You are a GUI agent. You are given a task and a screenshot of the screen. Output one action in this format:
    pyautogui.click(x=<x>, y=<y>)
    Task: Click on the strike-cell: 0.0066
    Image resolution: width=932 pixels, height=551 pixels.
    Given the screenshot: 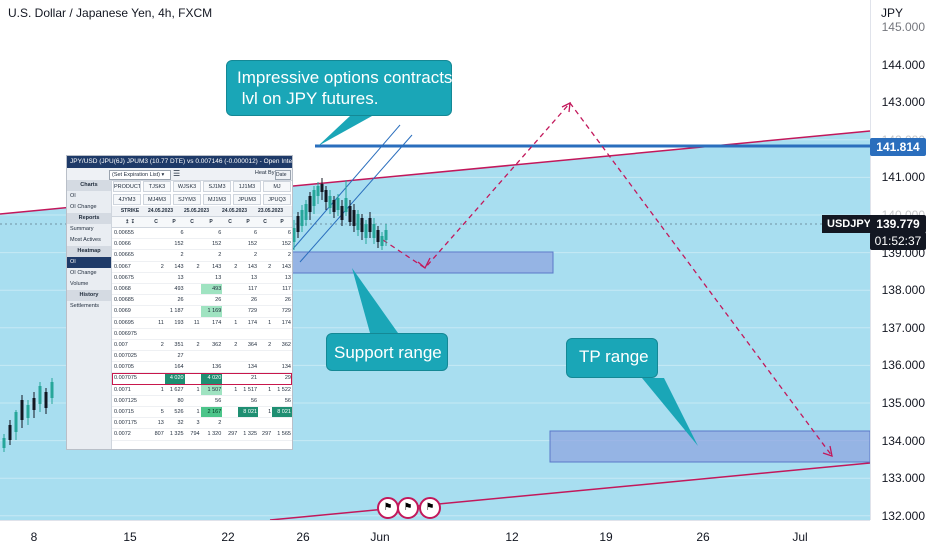 What is the action you would take?
    pyautogui.click(x=122, y=244)
    